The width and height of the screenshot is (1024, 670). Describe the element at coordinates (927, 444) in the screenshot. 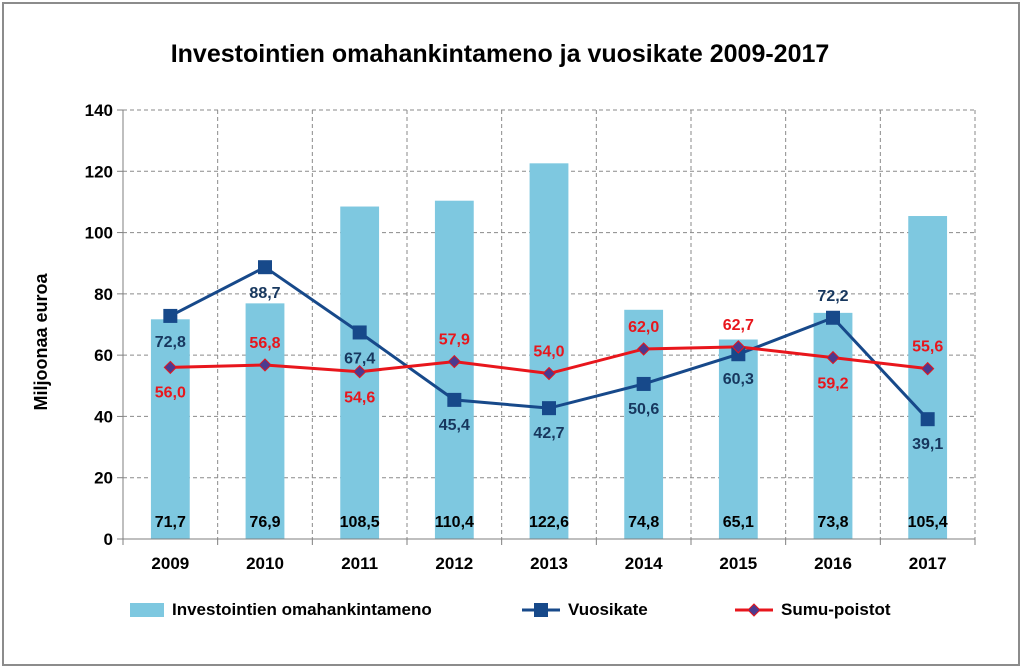

I see `data-label-vuosikate: 39,1` at that location.